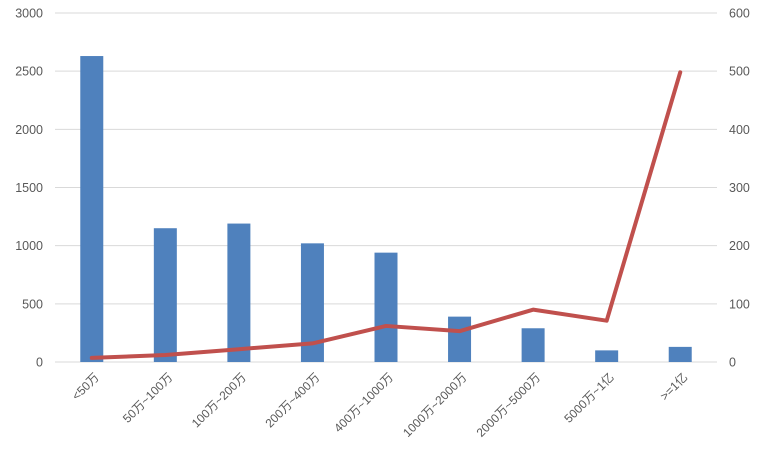 The image size is (776, 460). What do you see at coordinates (739, 14) in the screenshot?
I see `right-axis-tick-label: 600` at bounding box center [739, 14].